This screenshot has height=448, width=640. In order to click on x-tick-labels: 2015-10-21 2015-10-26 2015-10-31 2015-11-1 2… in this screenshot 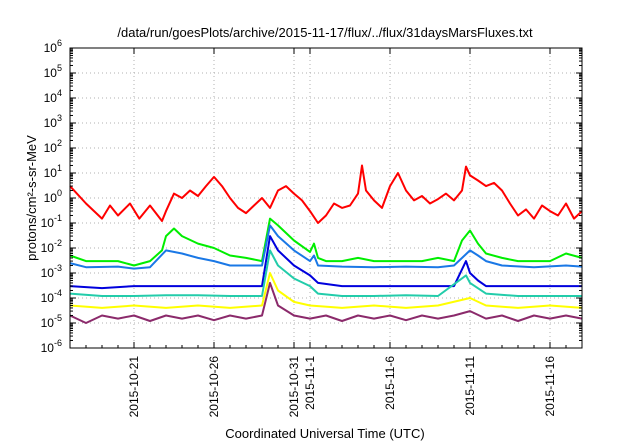, I will do `click(342, 387)`.